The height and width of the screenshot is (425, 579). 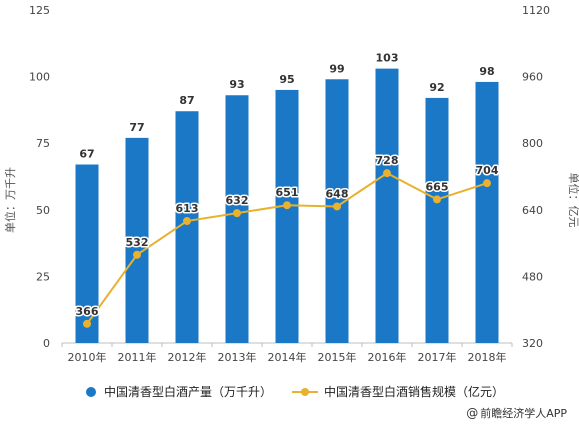 What do you see at coordinates (387, 160) in the screenshot?
I see `line-value-label: 728` at bounding box center [387, 160].